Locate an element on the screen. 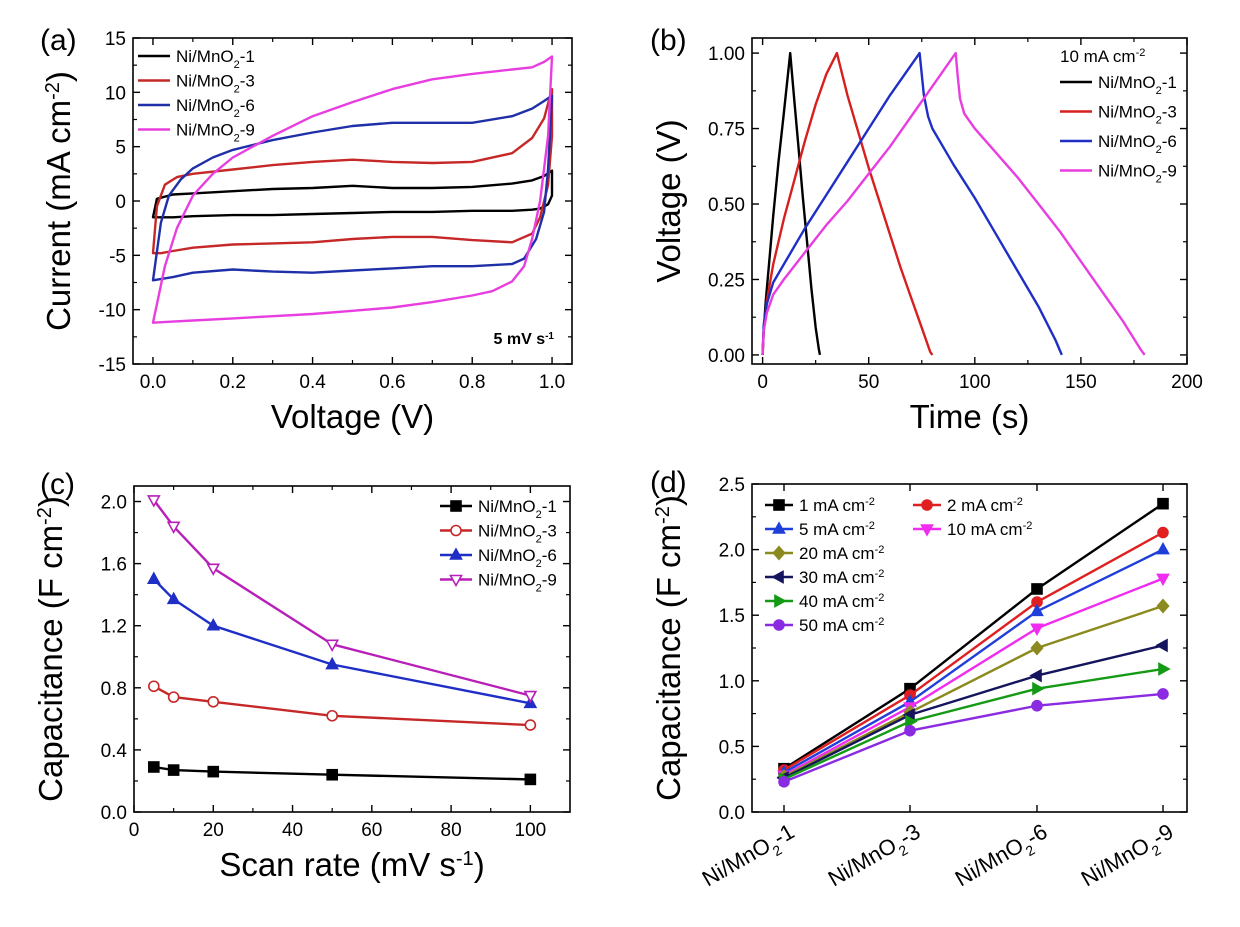 Image resolution: width=1240 pixels, height=927 pixels. x-tick-label: 50 is located at coordinates (868, 382).